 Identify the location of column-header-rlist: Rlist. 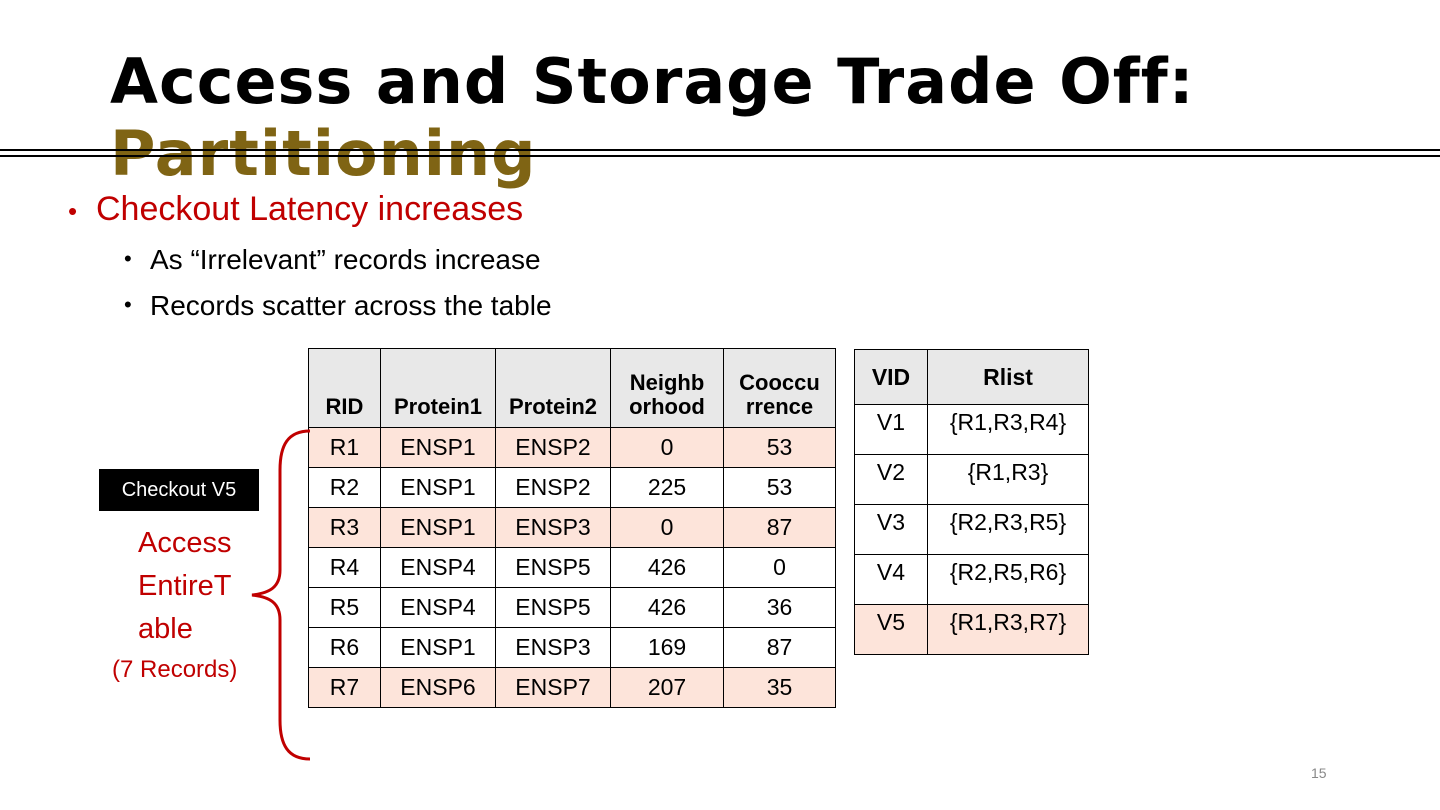
(1008, 377).